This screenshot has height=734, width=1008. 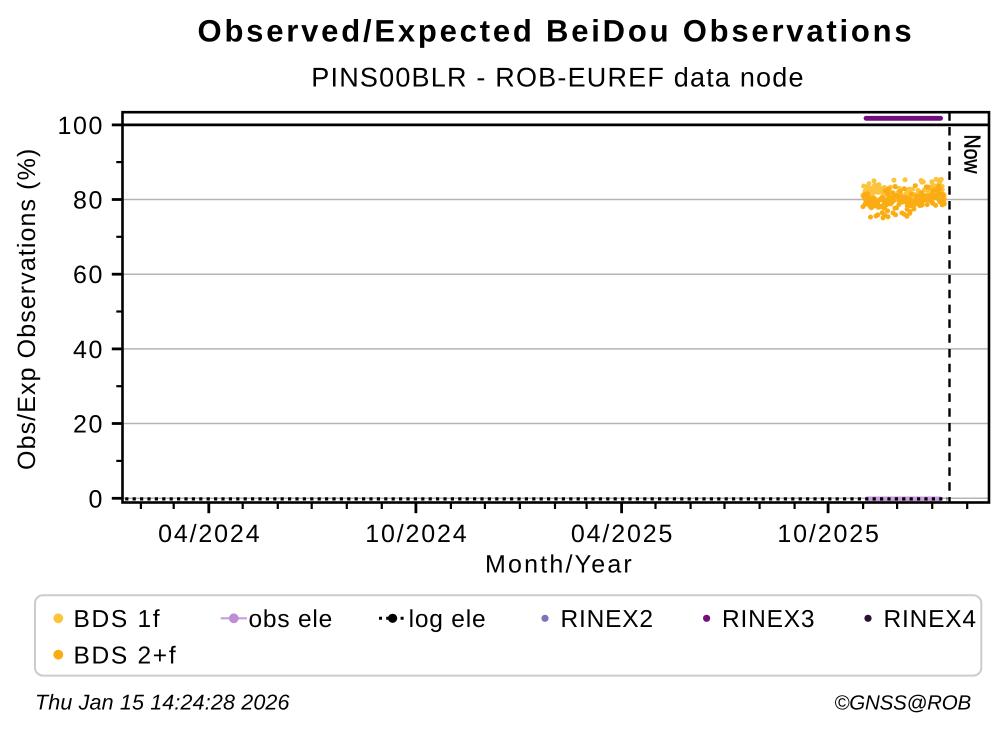 What do you see at coordinates (973, 154) in the screenshot?
I see `svg-text: Now` at bounding box center [973, 154].